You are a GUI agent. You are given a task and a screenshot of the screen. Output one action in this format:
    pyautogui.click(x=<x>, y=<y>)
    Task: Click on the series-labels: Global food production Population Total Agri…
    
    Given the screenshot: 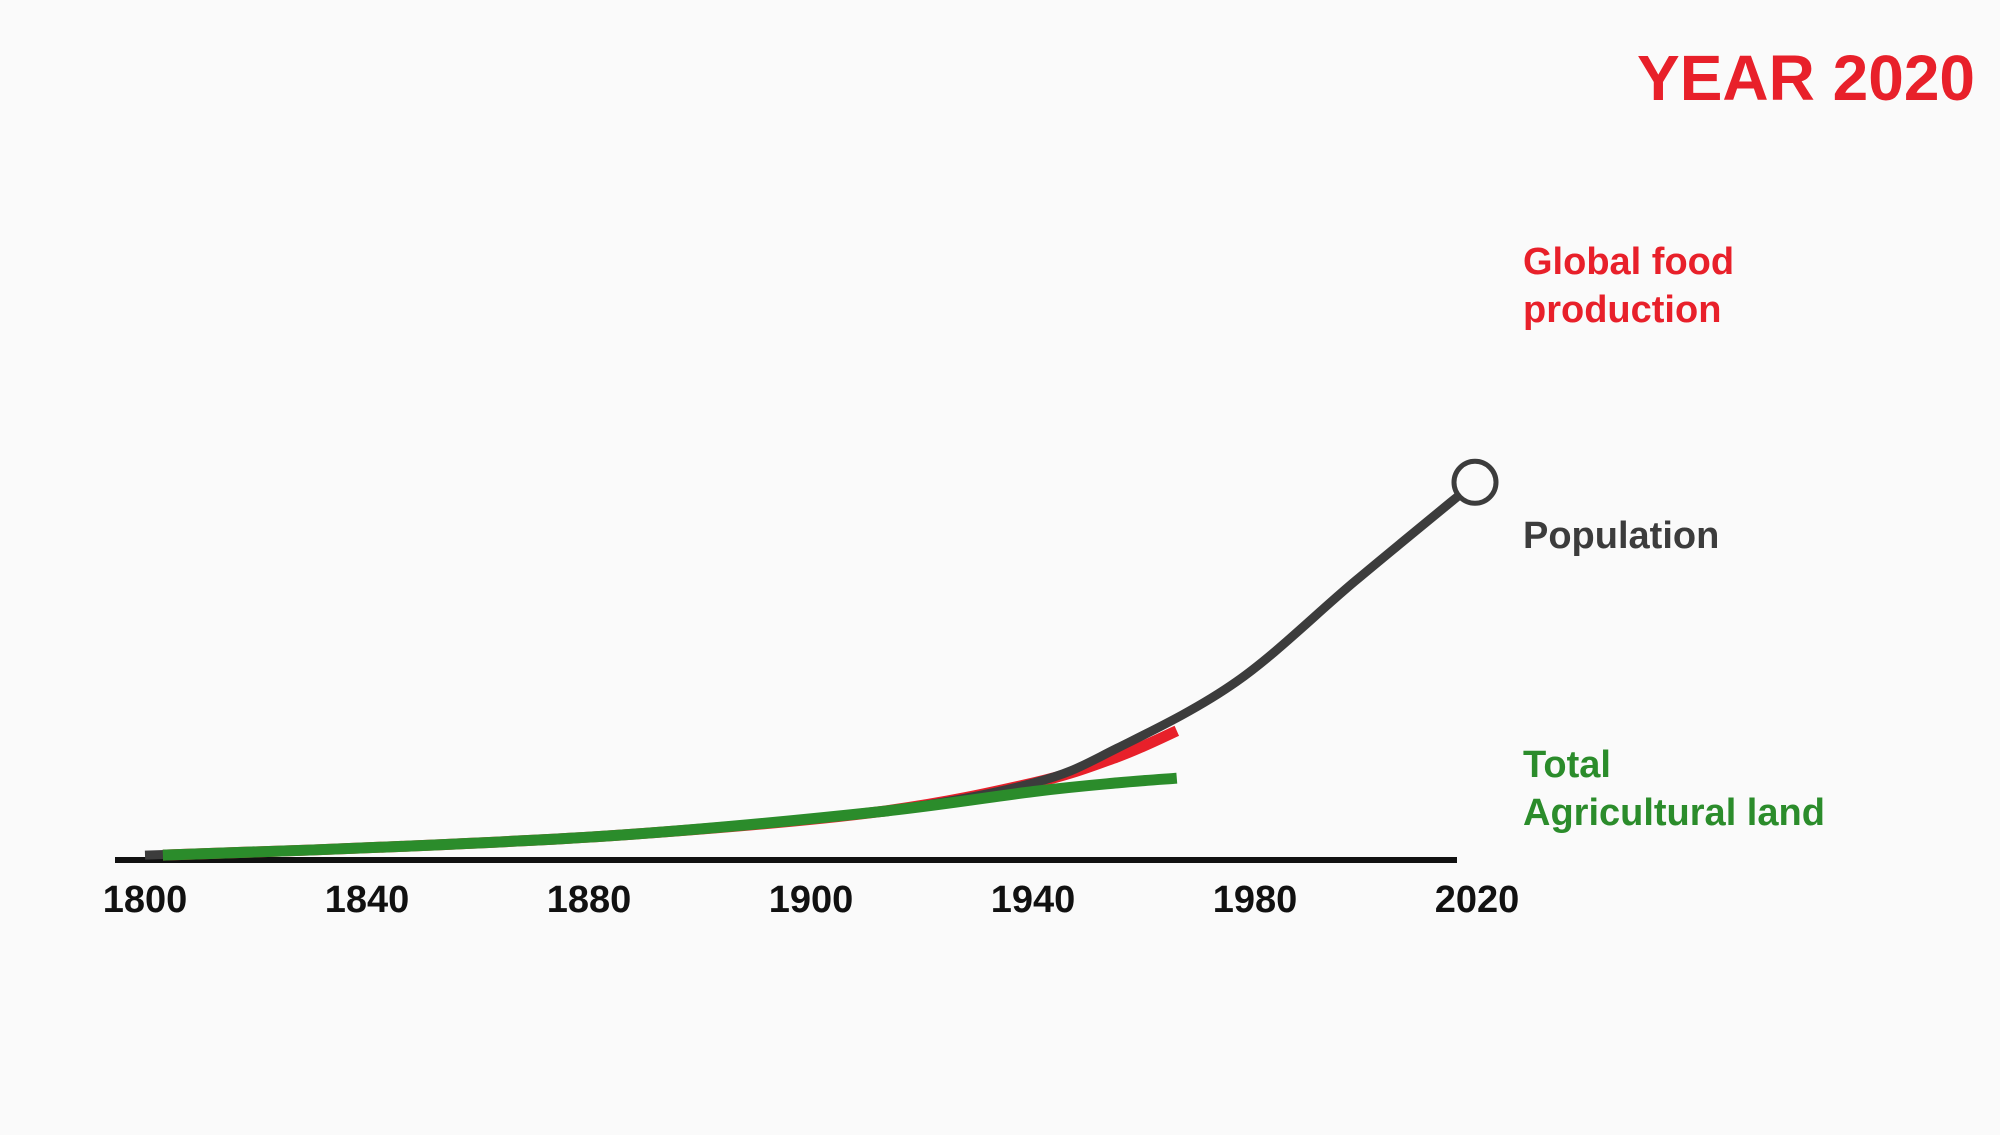 What is the action you would take?
    pyautogui.click(x=1674, y=537)
    